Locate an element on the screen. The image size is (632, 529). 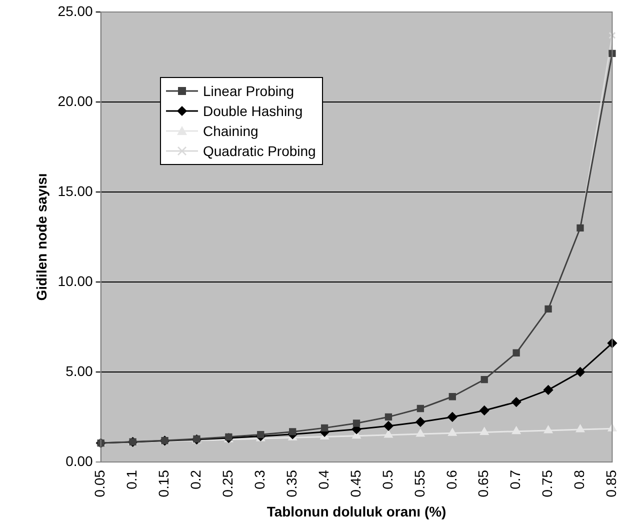
x-tick-label: 0.4 is located at coordinates (323, 480).